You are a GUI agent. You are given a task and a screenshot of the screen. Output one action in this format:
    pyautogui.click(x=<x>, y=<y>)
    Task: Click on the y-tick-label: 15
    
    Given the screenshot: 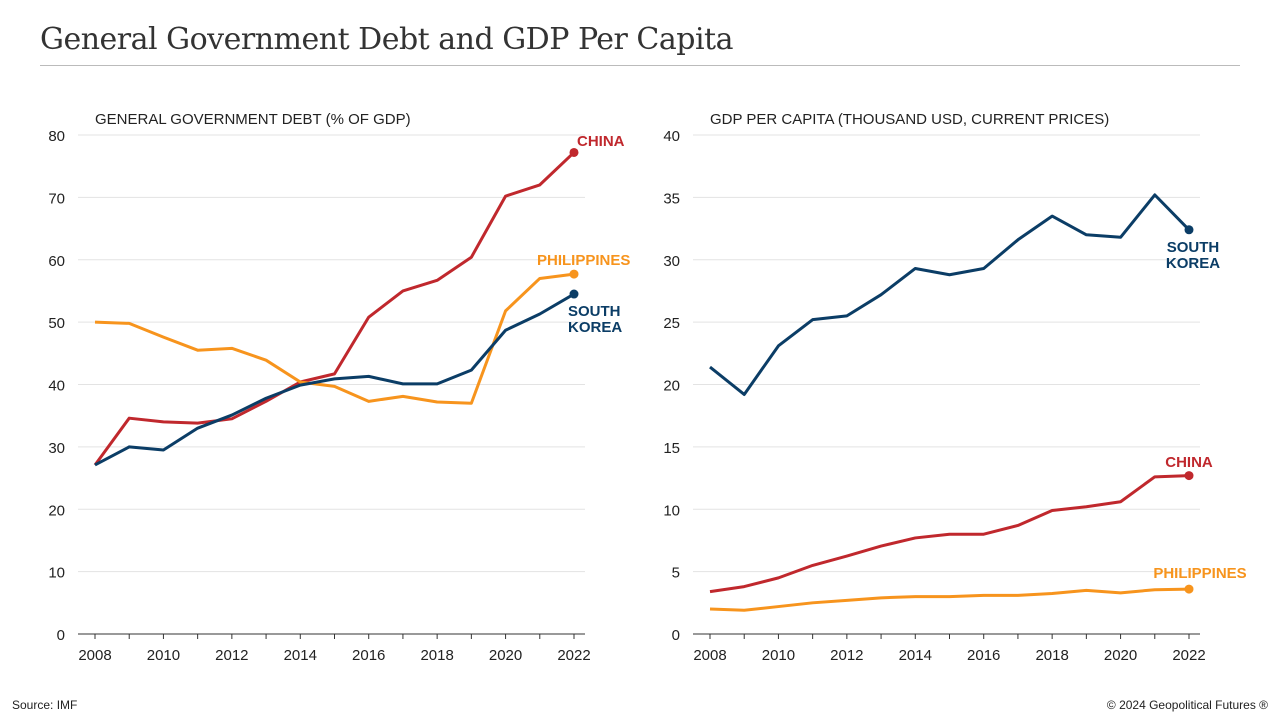 What is the action you would take?
    pyautogui.click(x=671, y=448)
    